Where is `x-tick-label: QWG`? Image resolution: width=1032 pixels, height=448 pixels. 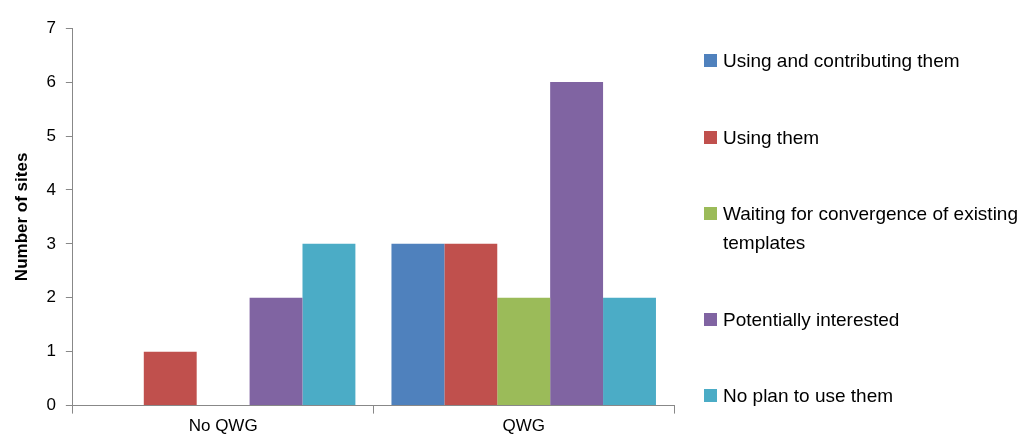
x-tick-label: QWG is located at coordinates (523, 426).